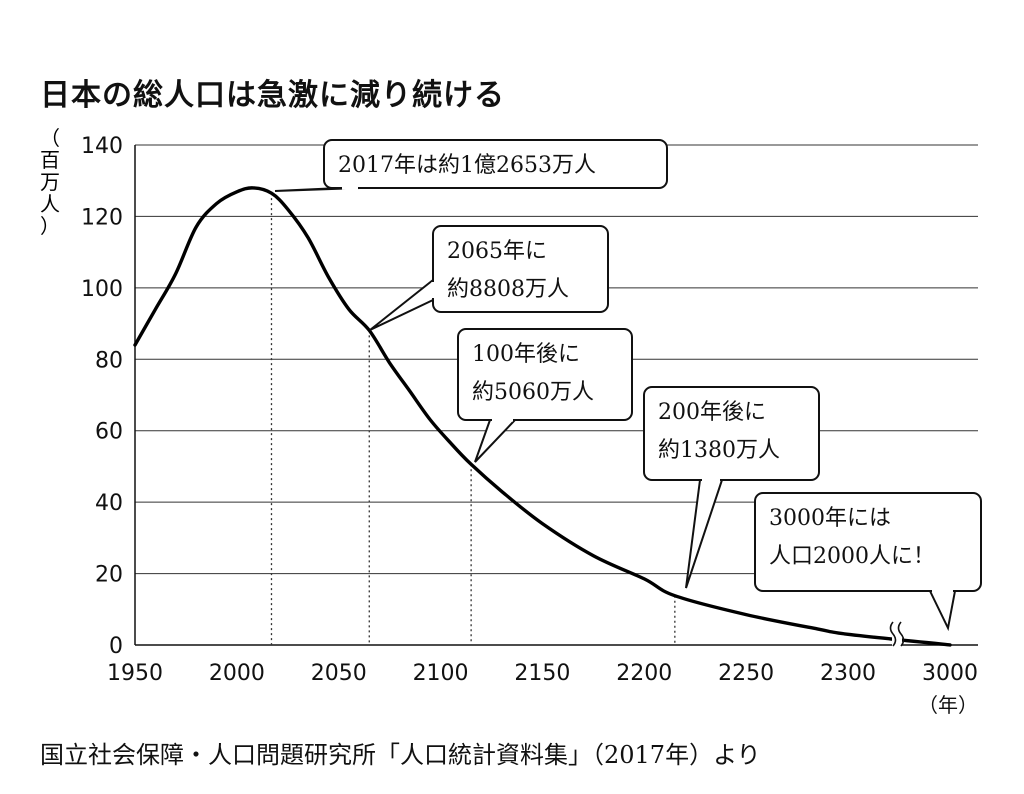  Describe the element at coordinates (272, 95) in the screenshot. I see `page-title: 日本の総人口は急激に減り続ける` at that location.